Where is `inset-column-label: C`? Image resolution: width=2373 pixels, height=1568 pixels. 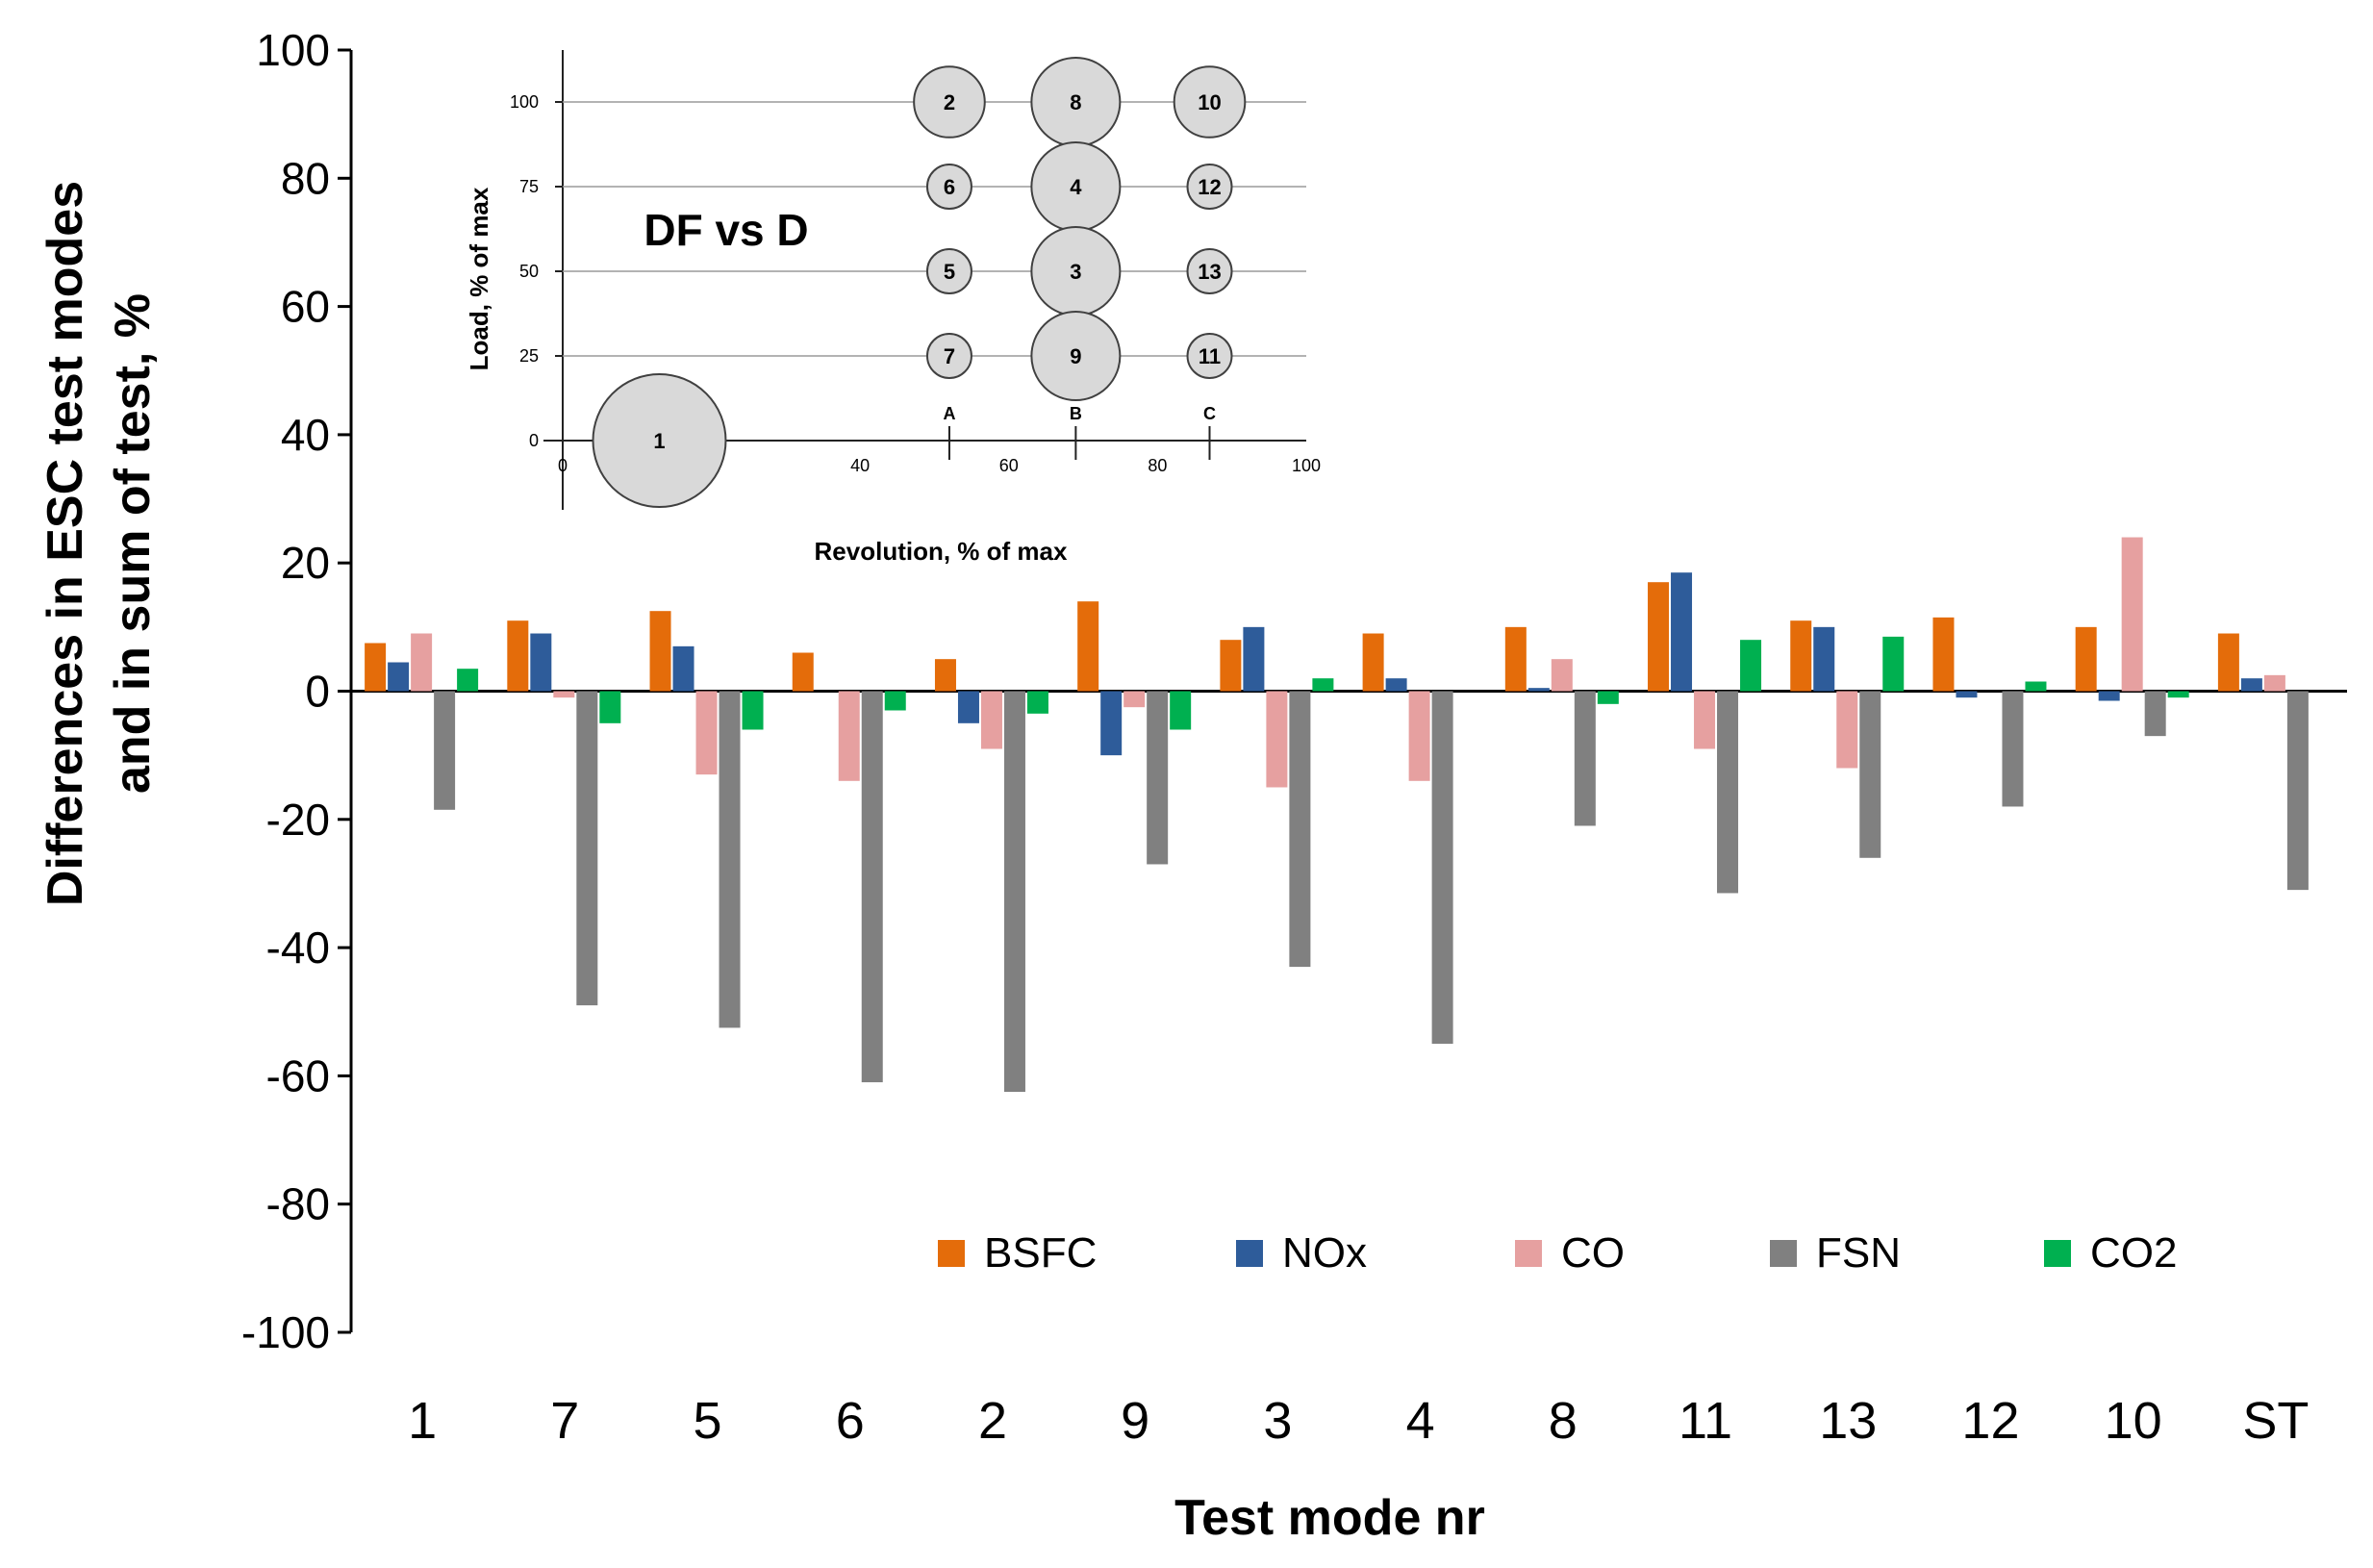
inset-column-label: C is located at coordinates (1209, 413).